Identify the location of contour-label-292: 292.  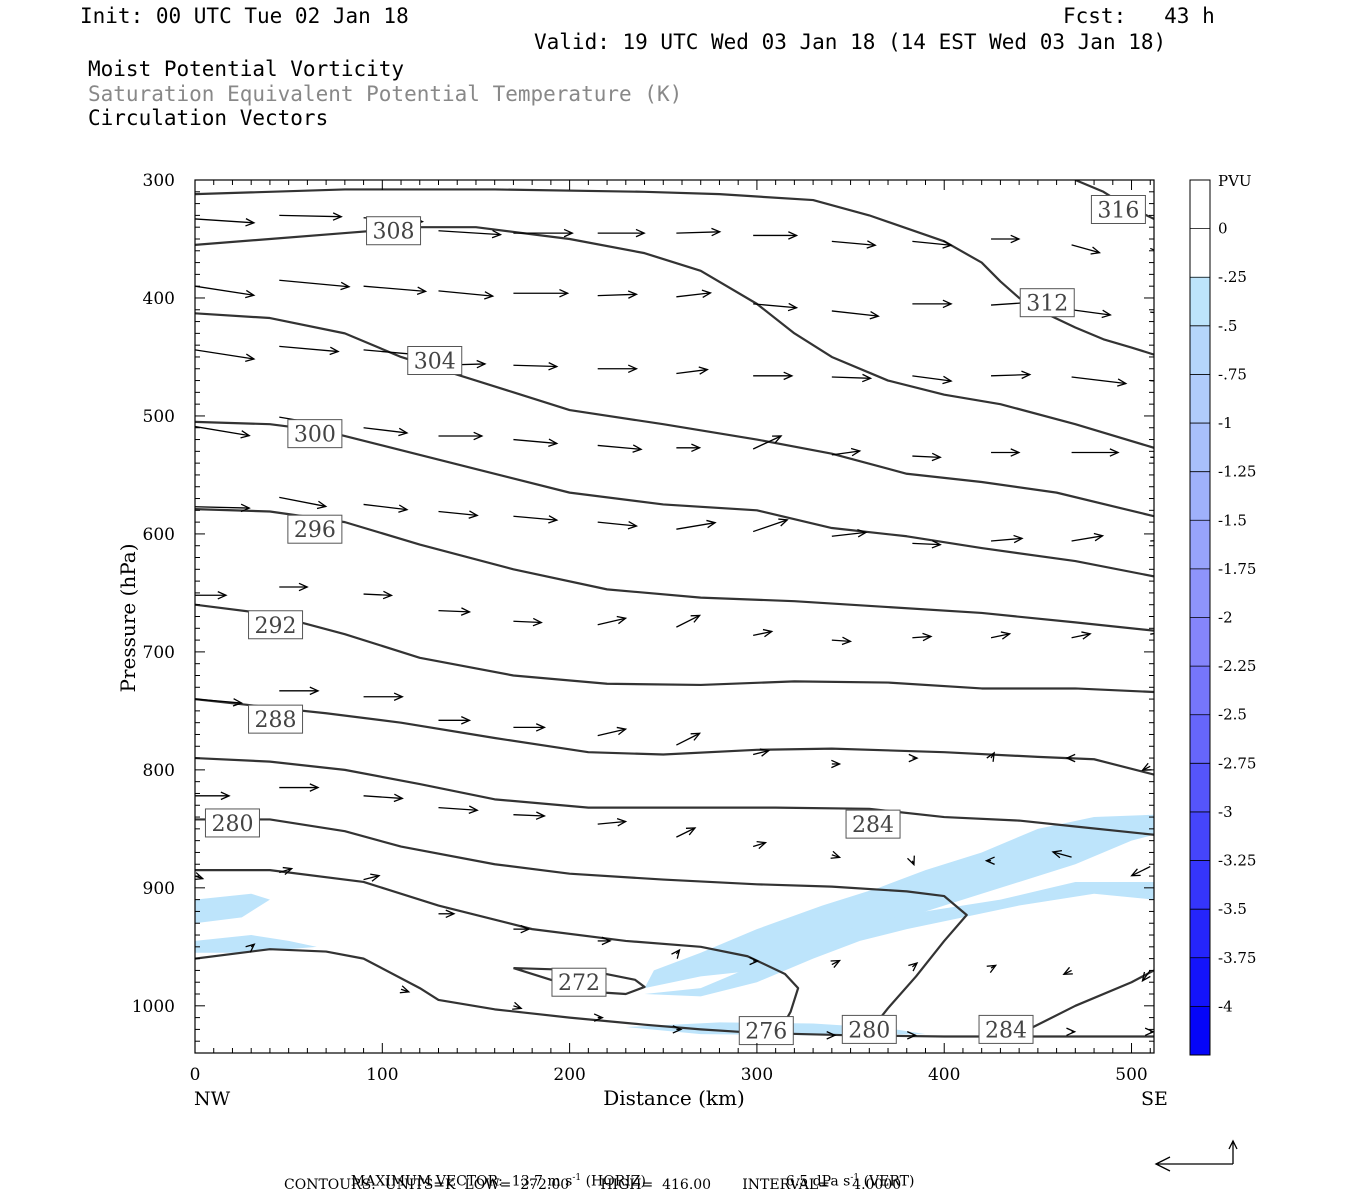
(276, 625).